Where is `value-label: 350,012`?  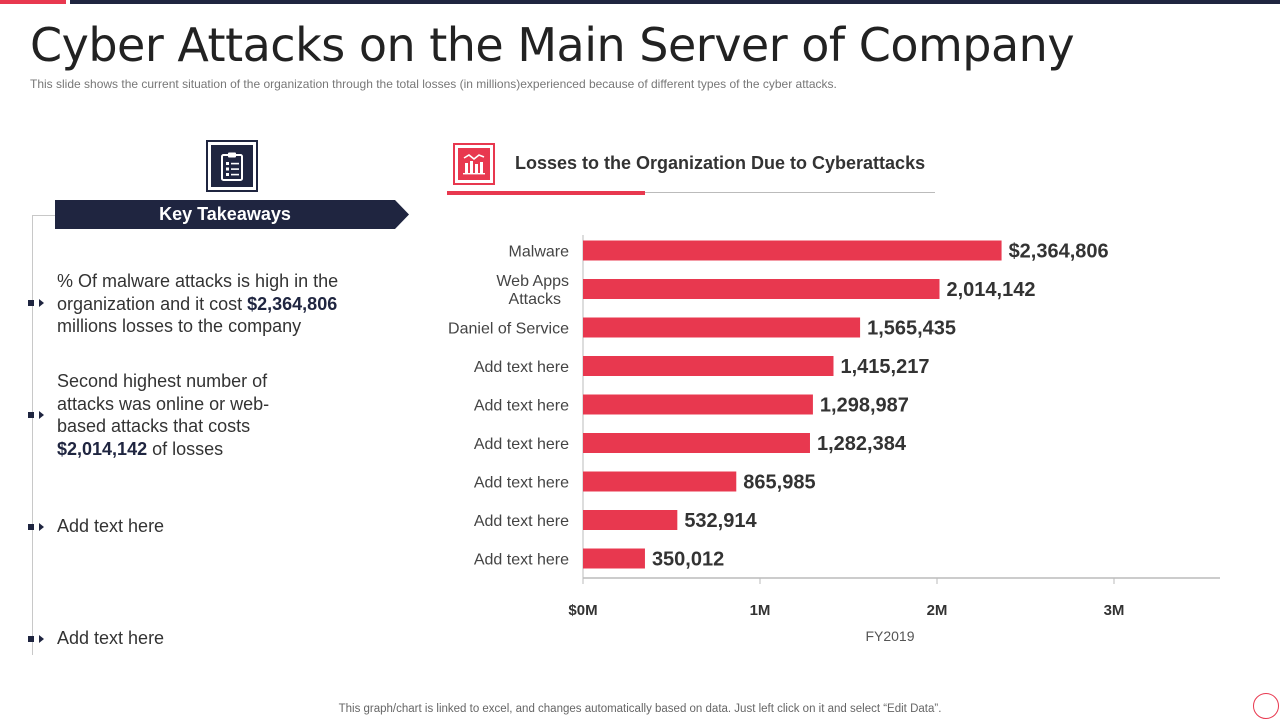
value-label: 350,012 is located at coordinates (688, 560).